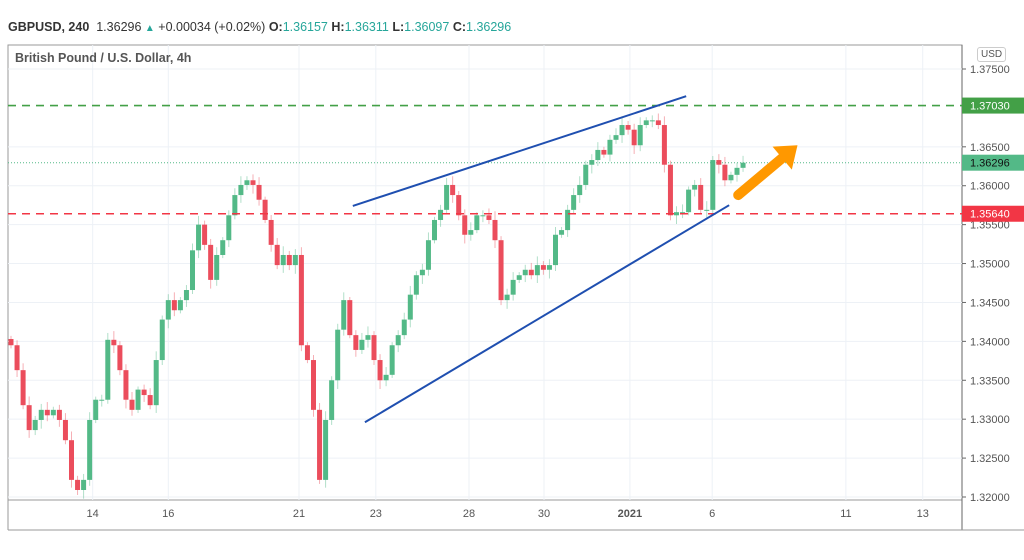 Image resolution: width=1024 pixels, height=560 pixels. Describe the element at coordinates (103, 58) in the screenshot. I see `chart-subtitle: British Pound / U.S. Dollar, 4h` at that location.